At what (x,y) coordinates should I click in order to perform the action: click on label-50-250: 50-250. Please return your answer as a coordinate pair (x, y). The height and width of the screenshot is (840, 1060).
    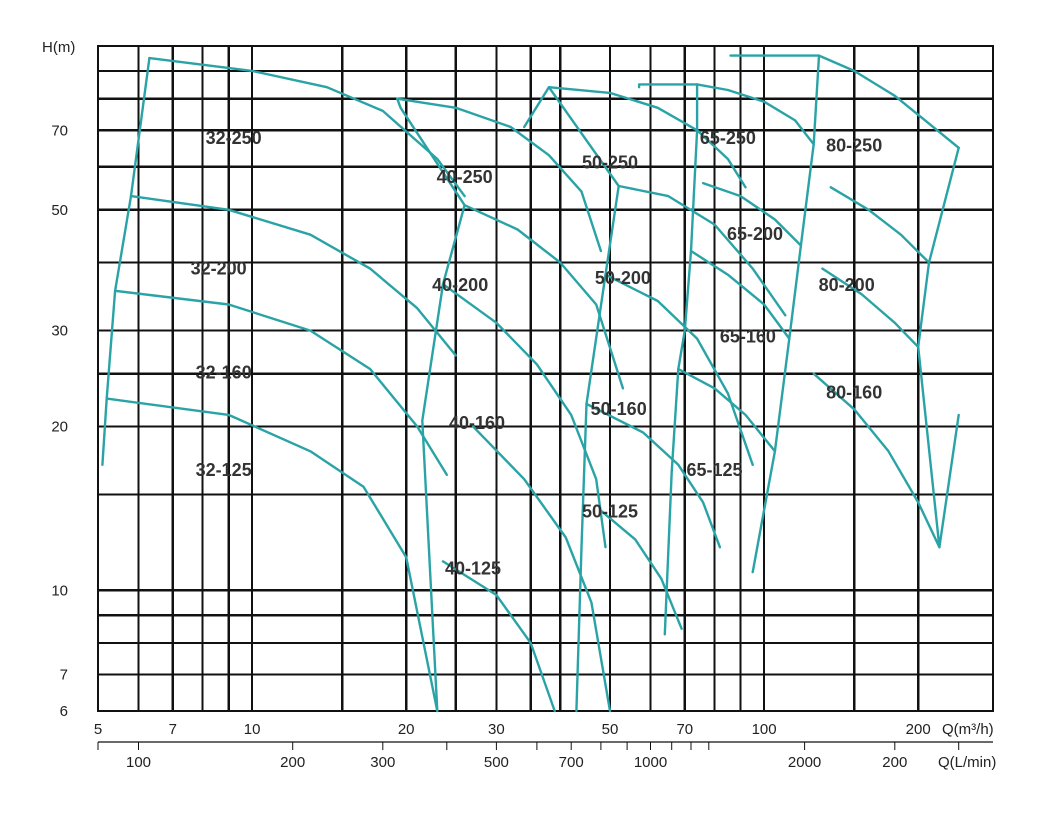
    Looking at the image, I should click on (610, 163).